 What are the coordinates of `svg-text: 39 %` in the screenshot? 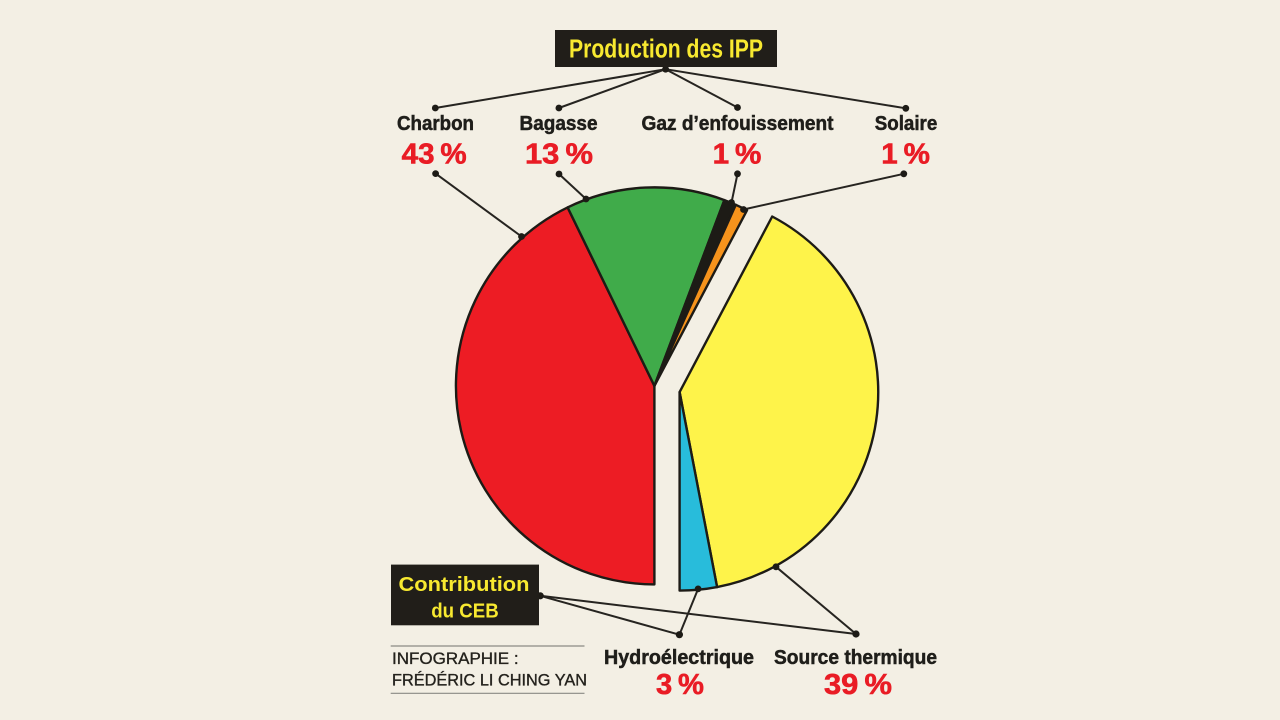 It's located at (858, 685).